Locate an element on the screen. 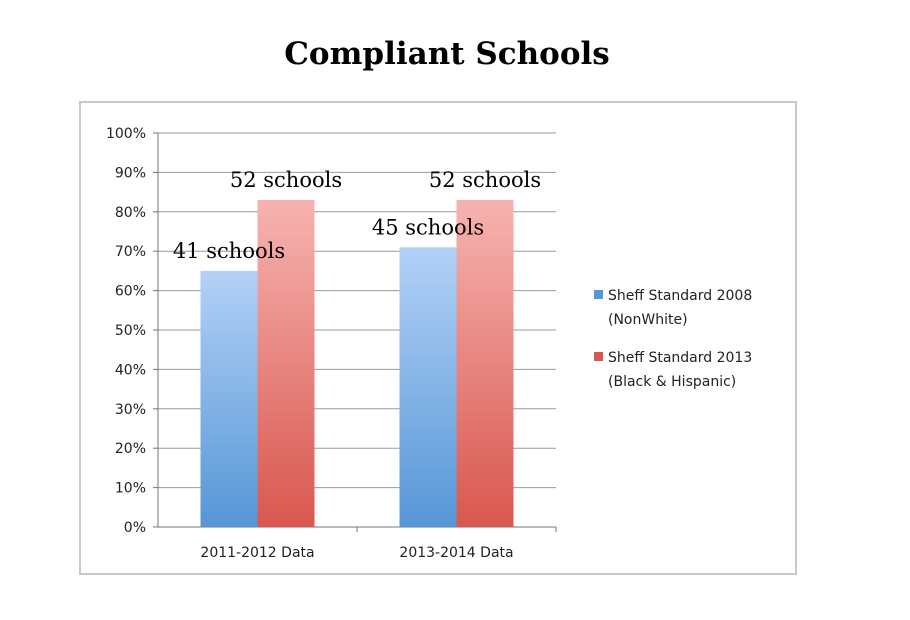 The height and width of the screenshot is (620, 910). y-tick-label: 100% is located at coordinates (126, 134).